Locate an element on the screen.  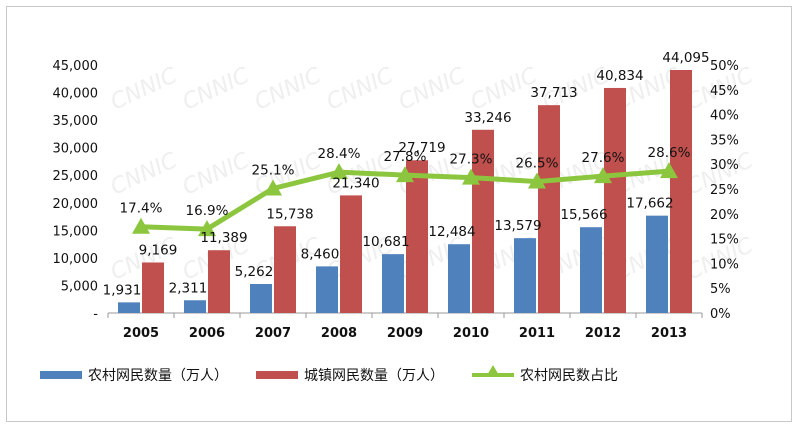
y-right-tick-label: 0% is located at coordinates (720, 314).